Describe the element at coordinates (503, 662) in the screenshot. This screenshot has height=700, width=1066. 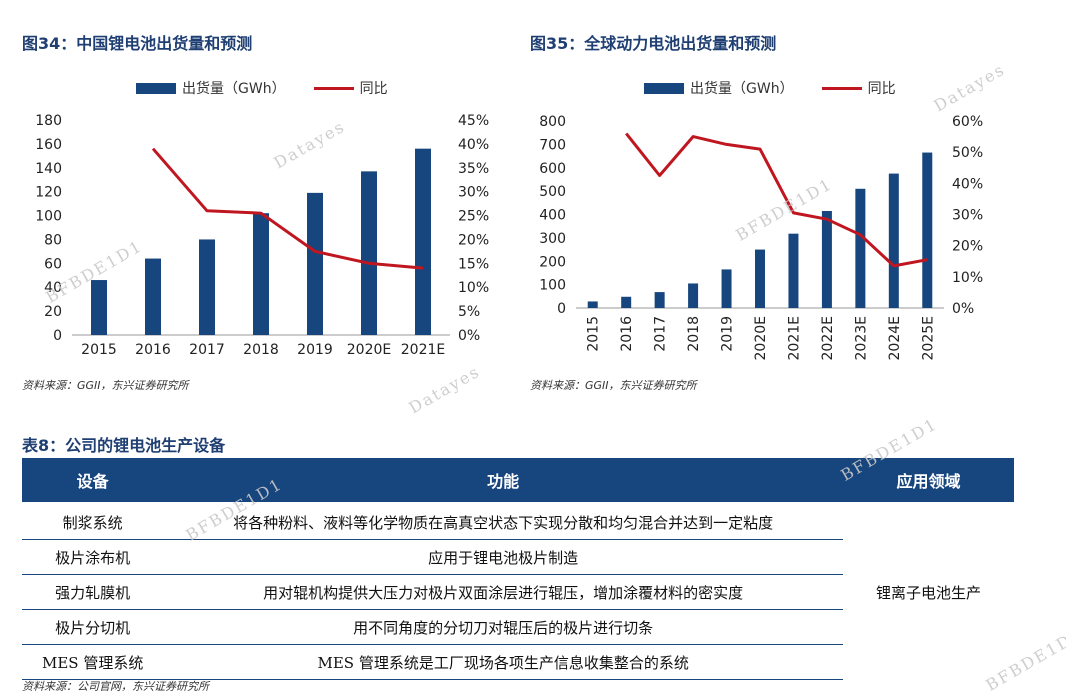
I see `function-cell: MES 管理系统是工厂现场各项生产信息收集整合的系统` at that location.